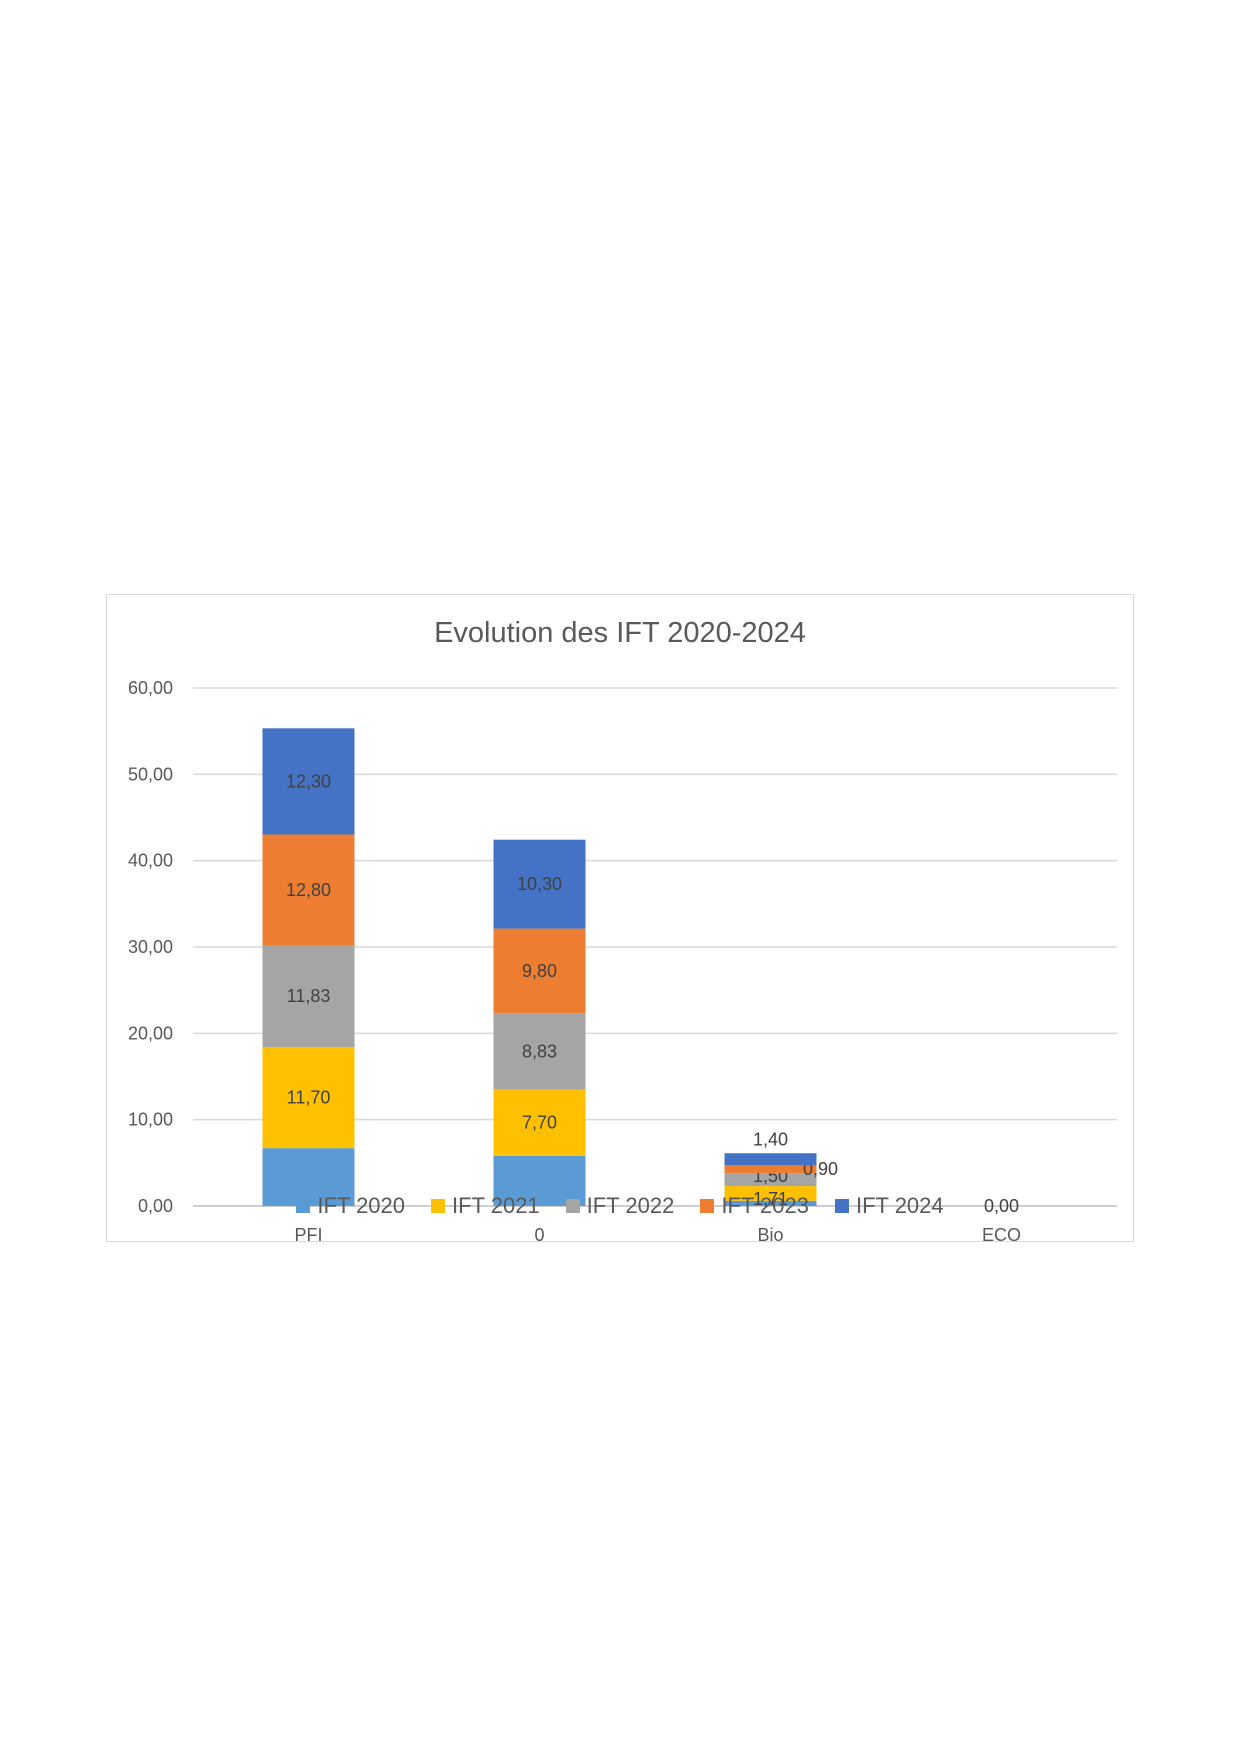  I want to click on data-label: 11,70, so click(309, 1098).